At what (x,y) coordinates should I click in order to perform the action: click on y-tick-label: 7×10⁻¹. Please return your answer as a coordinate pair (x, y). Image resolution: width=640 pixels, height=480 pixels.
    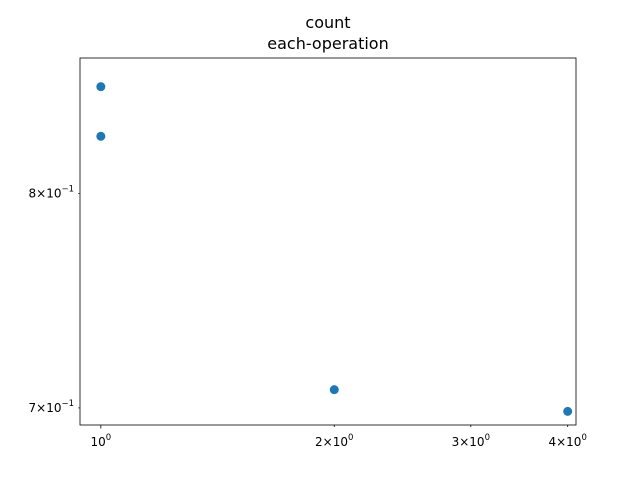
    Looking at the image, I should click on (51, 407).